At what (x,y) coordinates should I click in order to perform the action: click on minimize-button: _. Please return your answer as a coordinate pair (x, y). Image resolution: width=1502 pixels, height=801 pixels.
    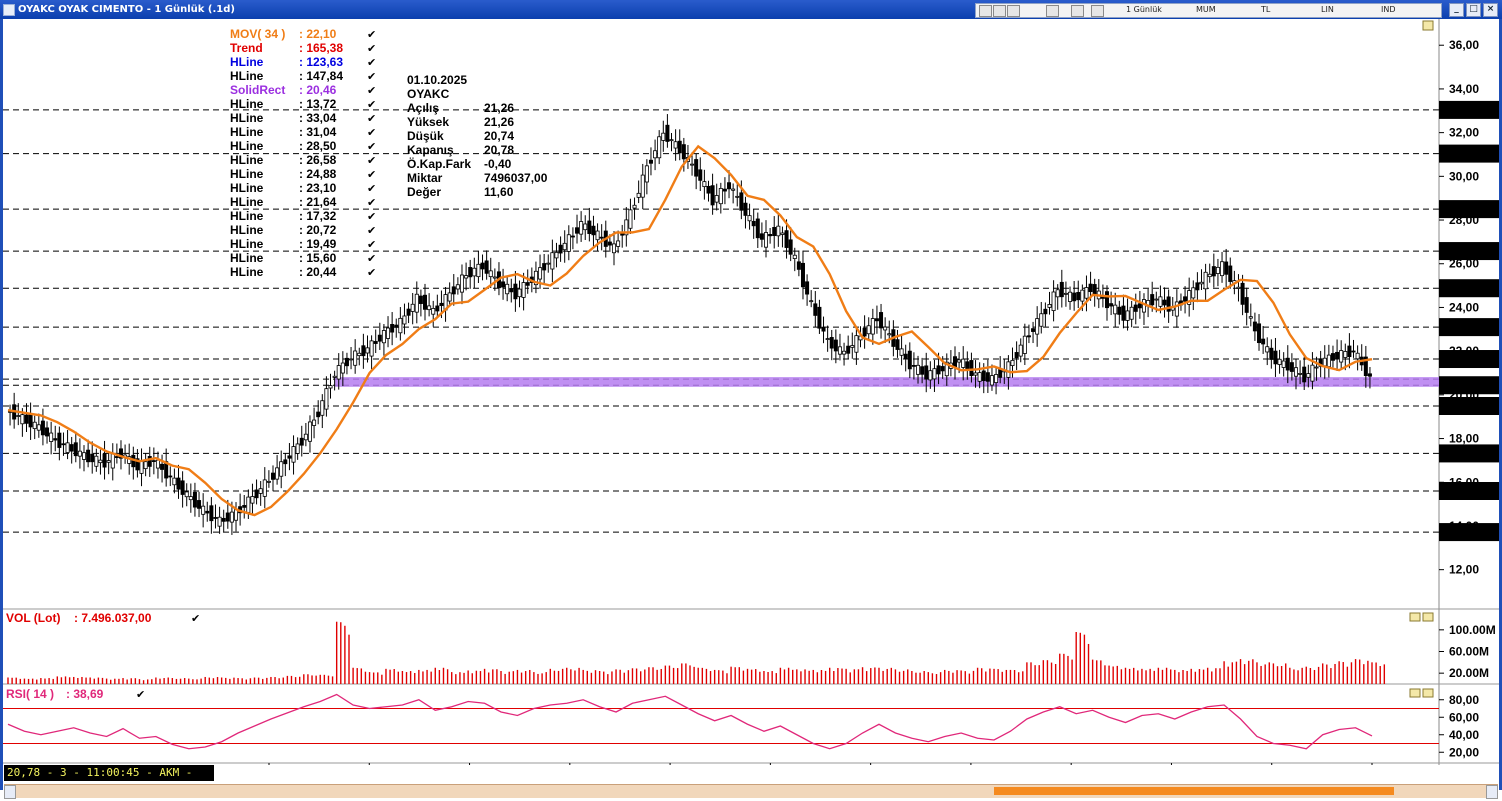
    Looking at the image, I should click on (1456, 10).